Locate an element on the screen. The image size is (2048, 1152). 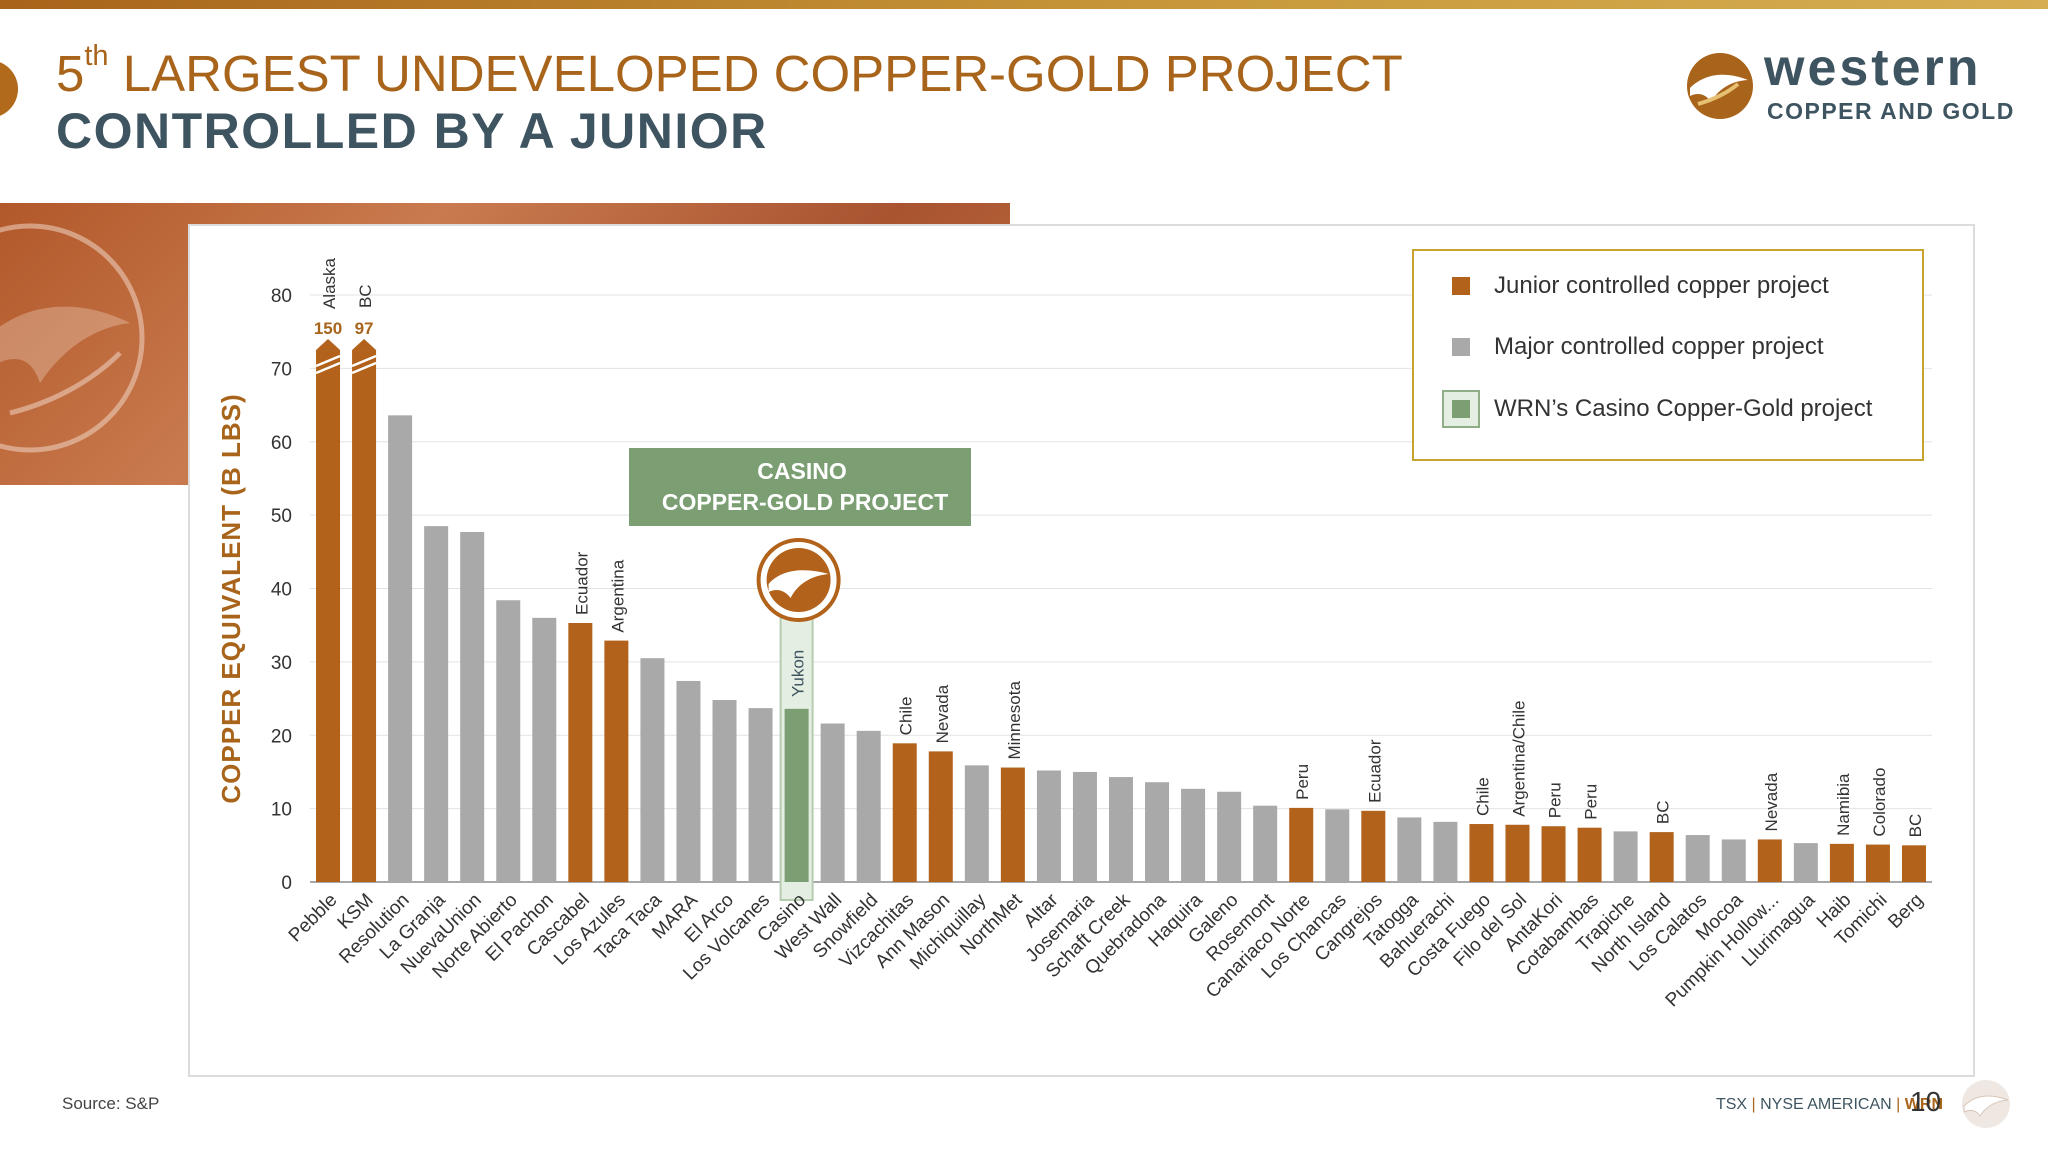
y-tick-label: 40 is located at coordinates (281, 590).